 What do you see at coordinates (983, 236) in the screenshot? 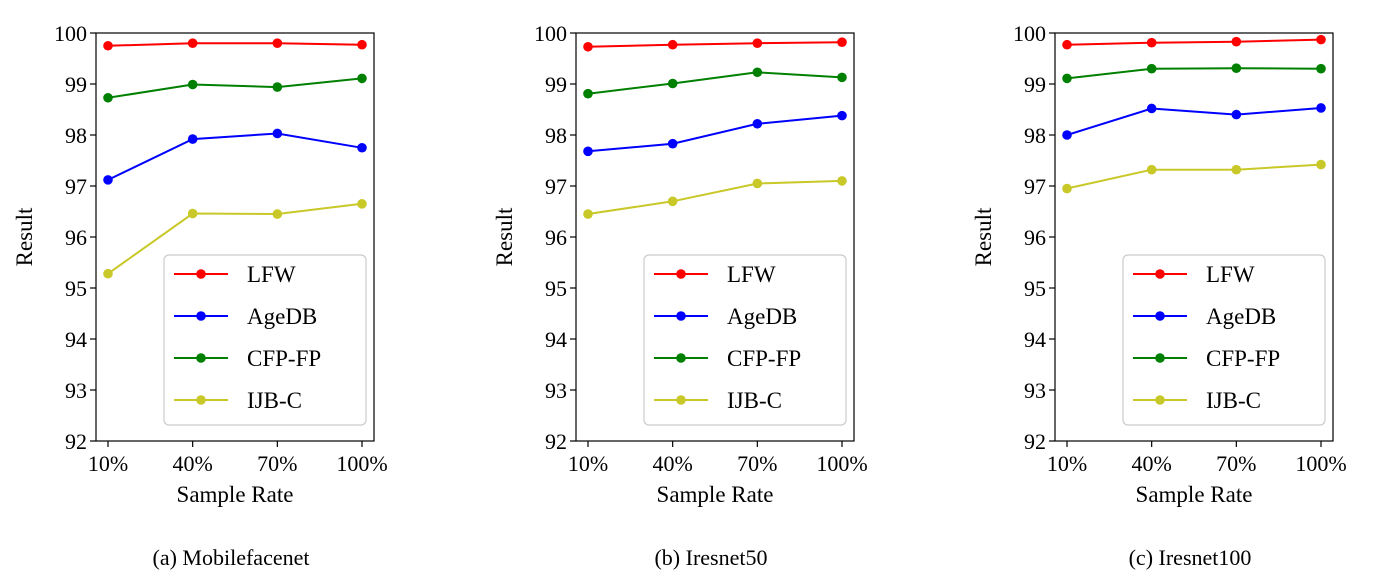
I see `y-axis-label: Result` at bounding box center [983, 236].